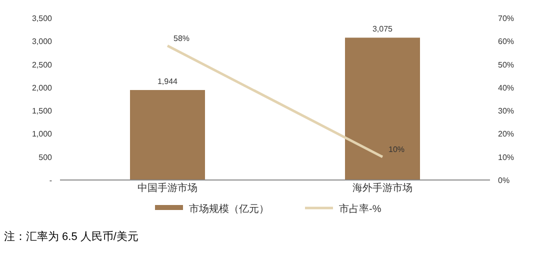 The width and height of the screenshot is (554, 262). I want to click on y-tick-label: 2,500, so click(42, 65).